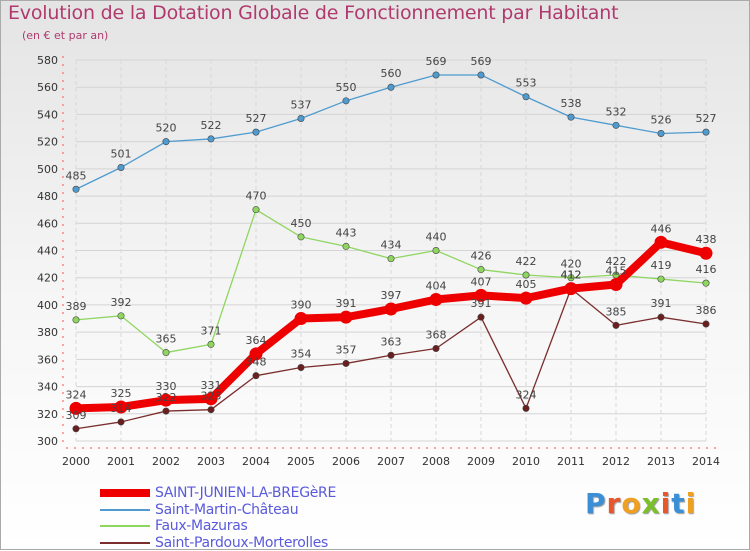  Describe the element at coordinates (436, 334) in the screenshot. I see `data-label: 368` at that location.